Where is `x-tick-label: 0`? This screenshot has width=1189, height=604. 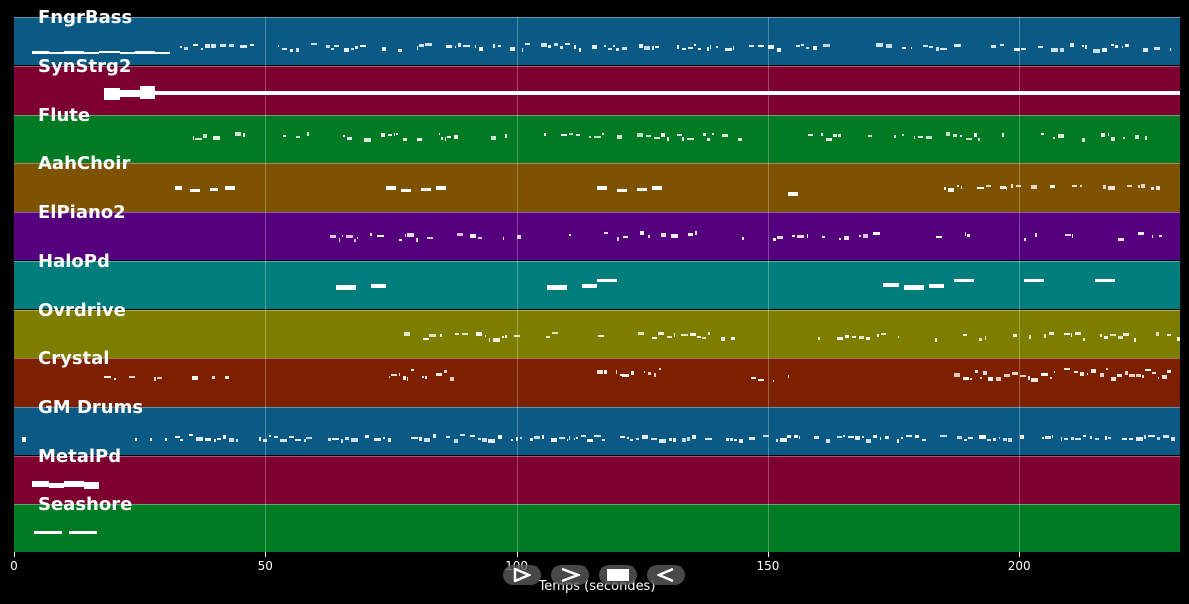 x-tick-label: 0 is located at coordinates (14, 566).